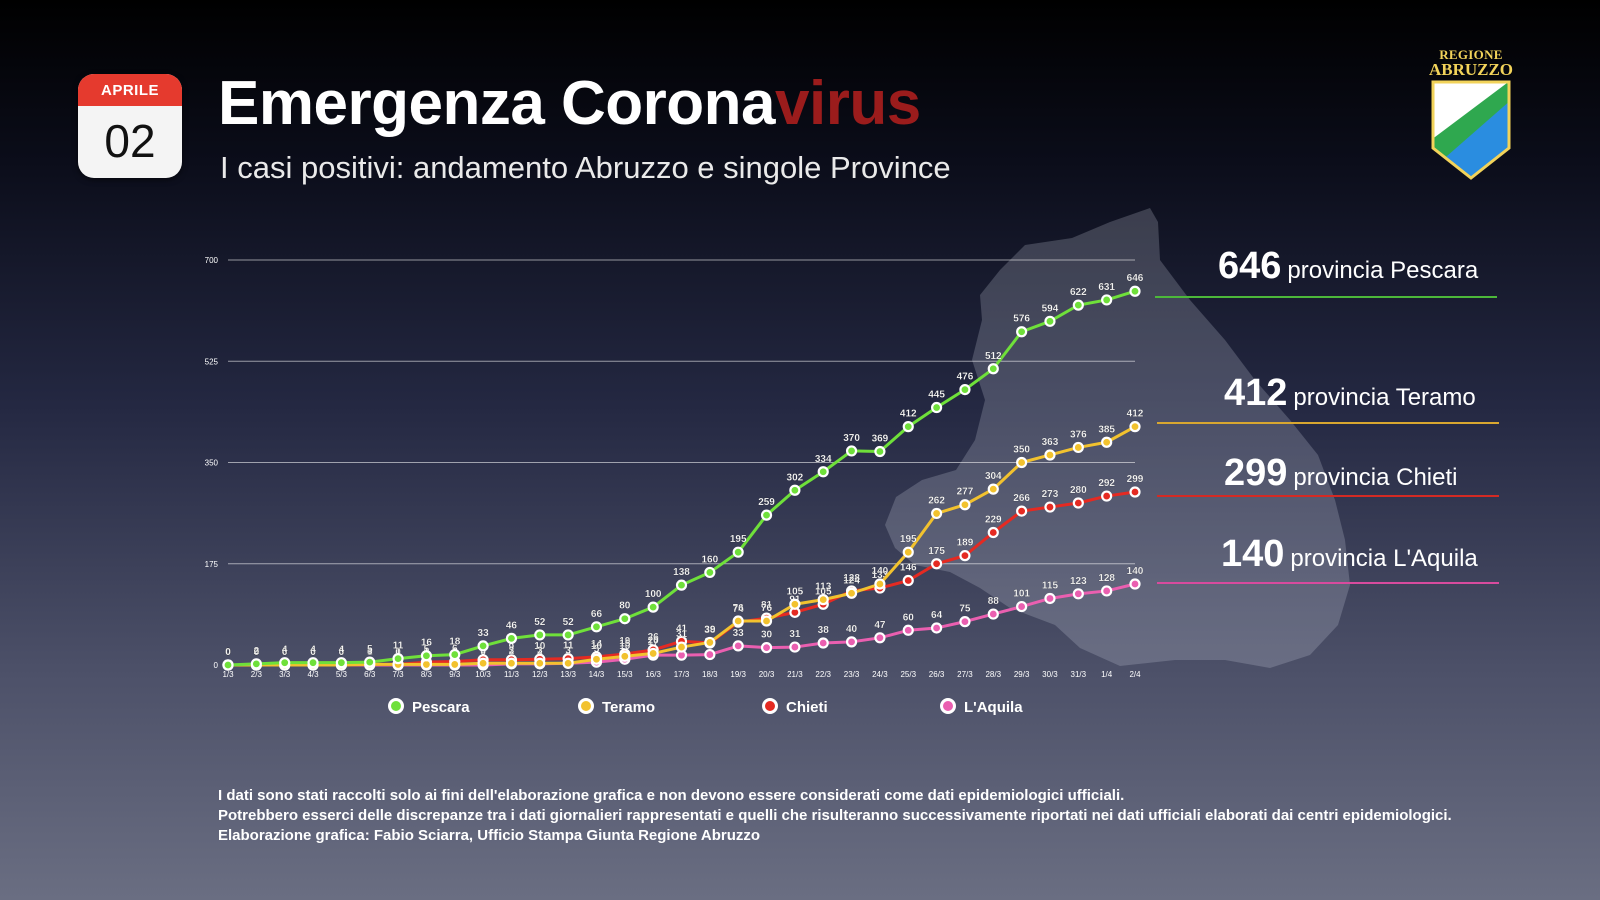  I want to click on data-label-teramo-19: 76, so click(767, 608).